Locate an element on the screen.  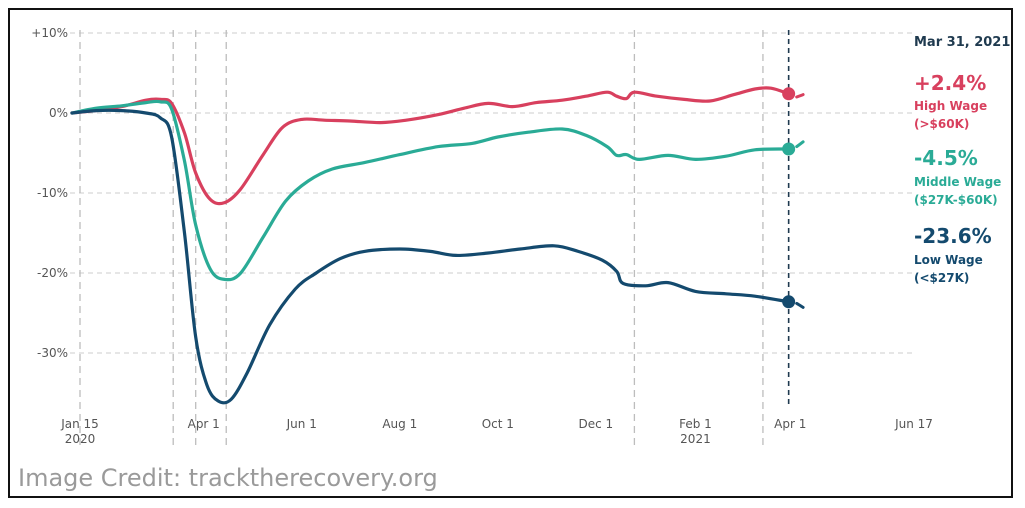
middle-wage-range-label: ($27K-$60K) is located at coordinates (956, 200).